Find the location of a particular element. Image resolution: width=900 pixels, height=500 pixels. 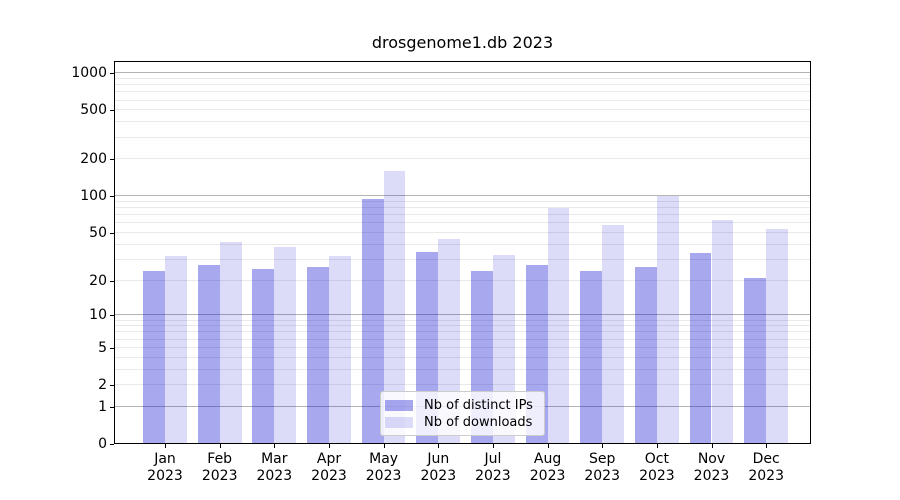

bar-may-downloads is located at coordinates (394, 307).